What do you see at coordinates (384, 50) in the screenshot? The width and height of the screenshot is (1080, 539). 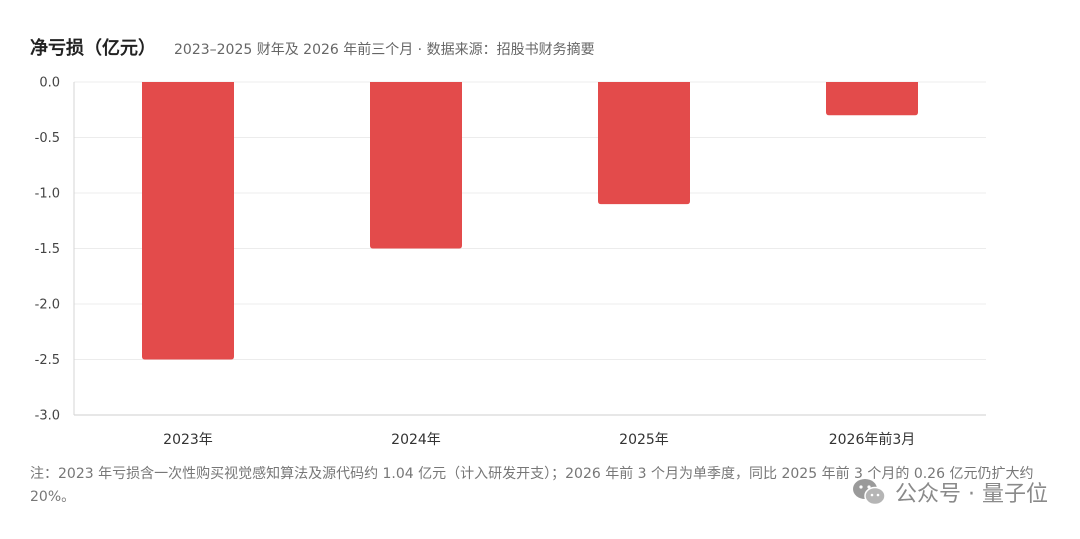 I see `chart-subtitle: 2023–2025 财年及 2026 年前三个月 · 数据来源：招股书财务摘要` at bounding box center [384, 50].